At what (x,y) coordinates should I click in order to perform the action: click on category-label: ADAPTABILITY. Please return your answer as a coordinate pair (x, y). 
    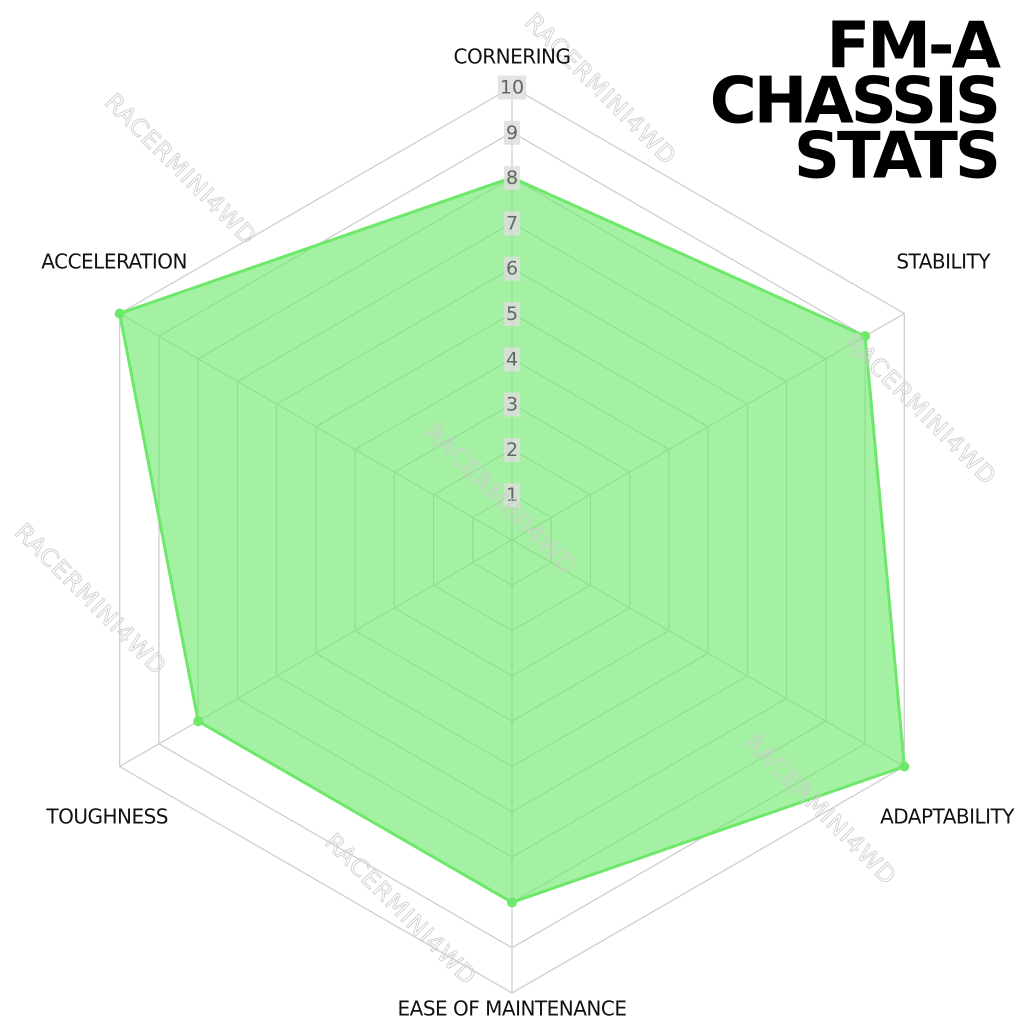
    Looking at the image, I should click on (947, 817).